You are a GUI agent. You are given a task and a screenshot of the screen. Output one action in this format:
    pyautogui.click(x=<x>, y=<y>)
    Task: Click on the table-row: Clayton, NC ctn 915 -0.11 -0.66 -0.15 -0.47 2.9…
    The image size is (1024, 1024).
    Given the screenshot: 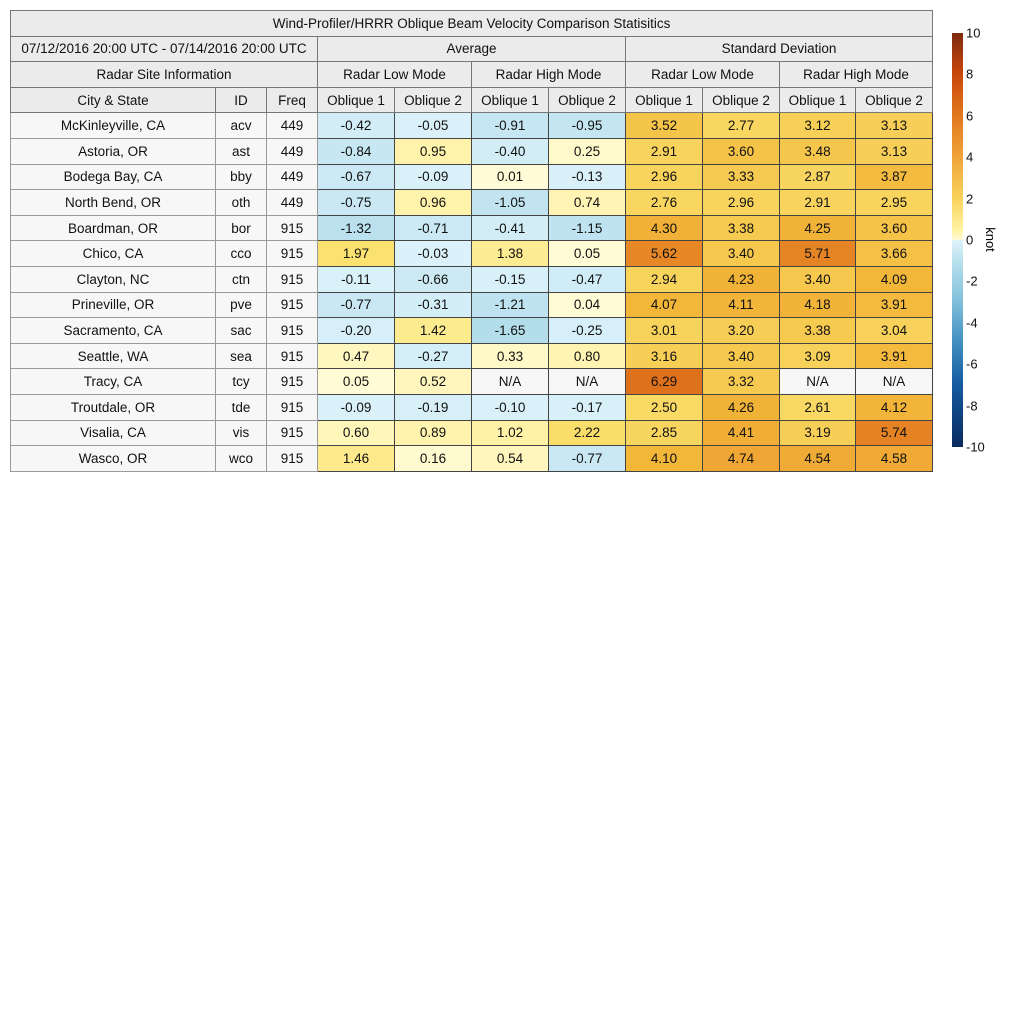 What is the action you would take?
    pyautogui.click(x=472, y=279)
    